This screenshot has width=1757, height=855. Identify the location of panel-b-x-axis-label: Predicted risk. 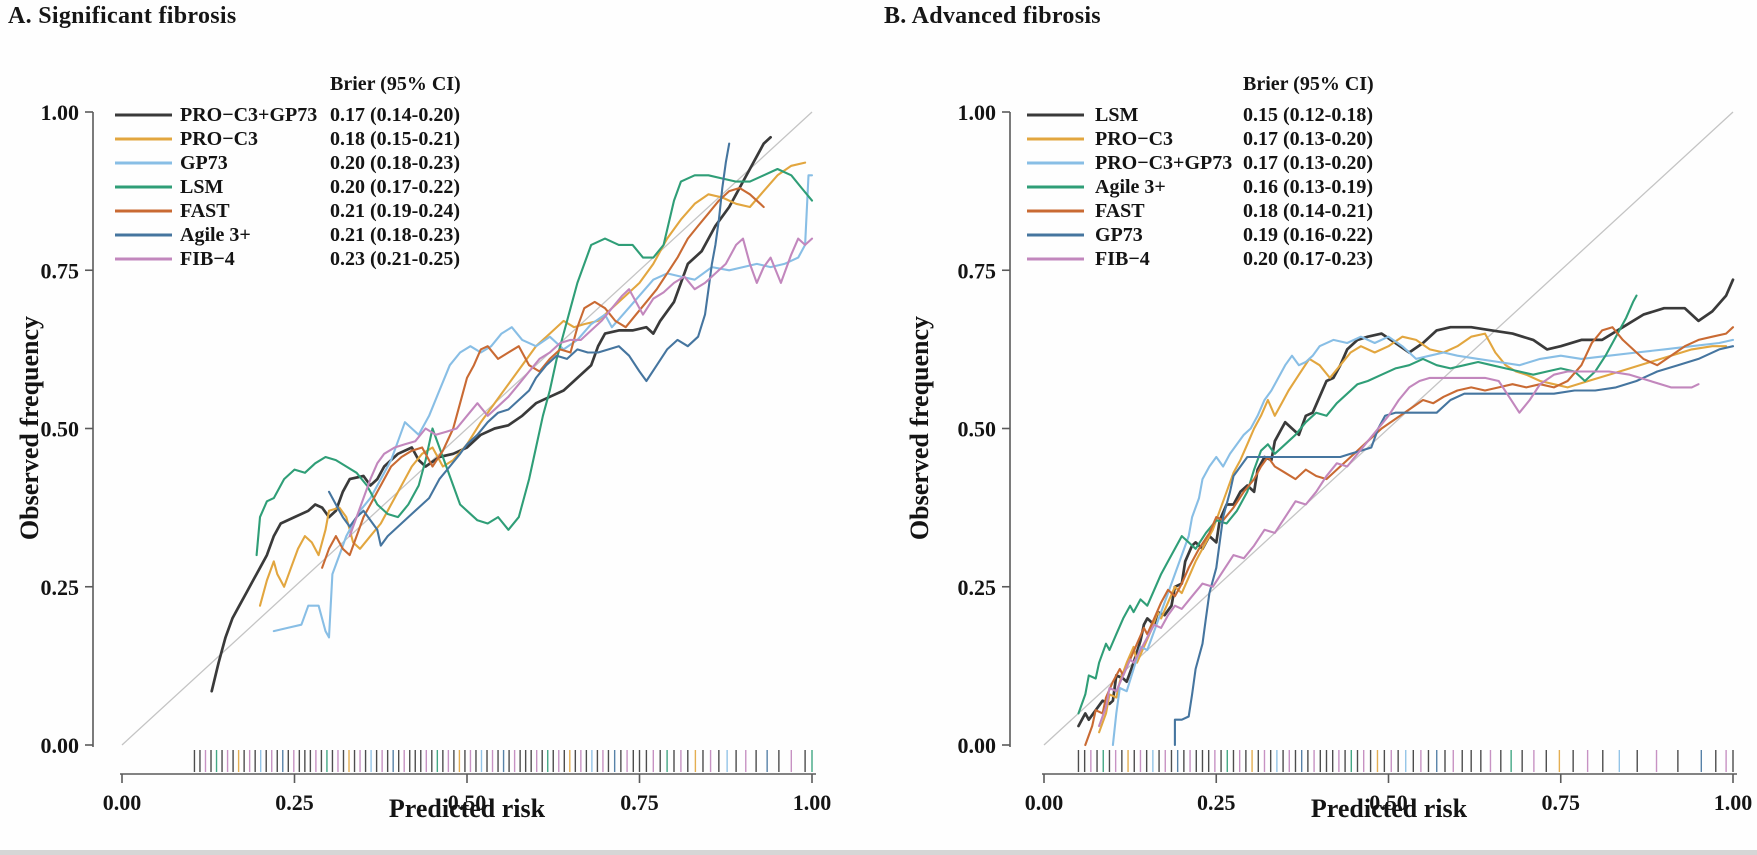
(1389, 808).